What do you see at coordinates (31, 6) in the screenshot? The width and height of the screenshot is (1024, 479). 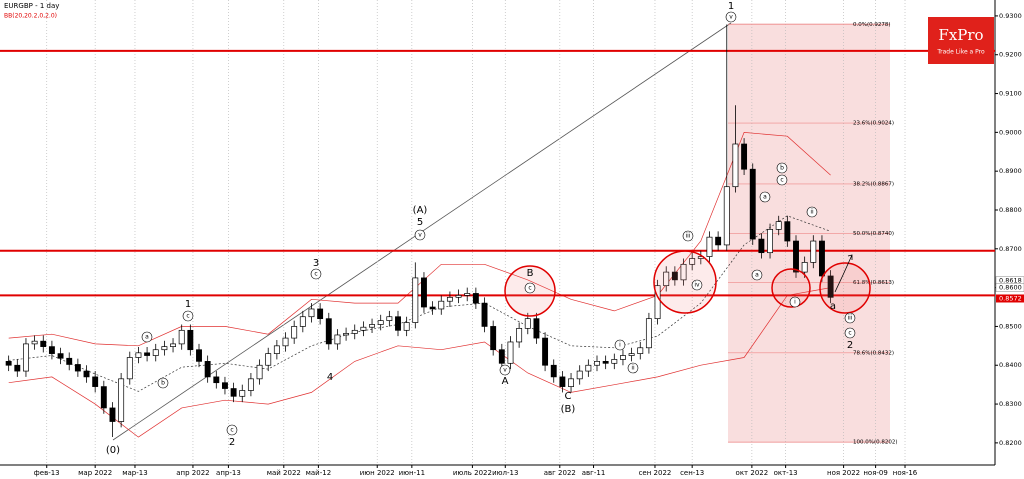 I see `chart-title: EURGBP - 1 day` at bounding box center [31, 6].